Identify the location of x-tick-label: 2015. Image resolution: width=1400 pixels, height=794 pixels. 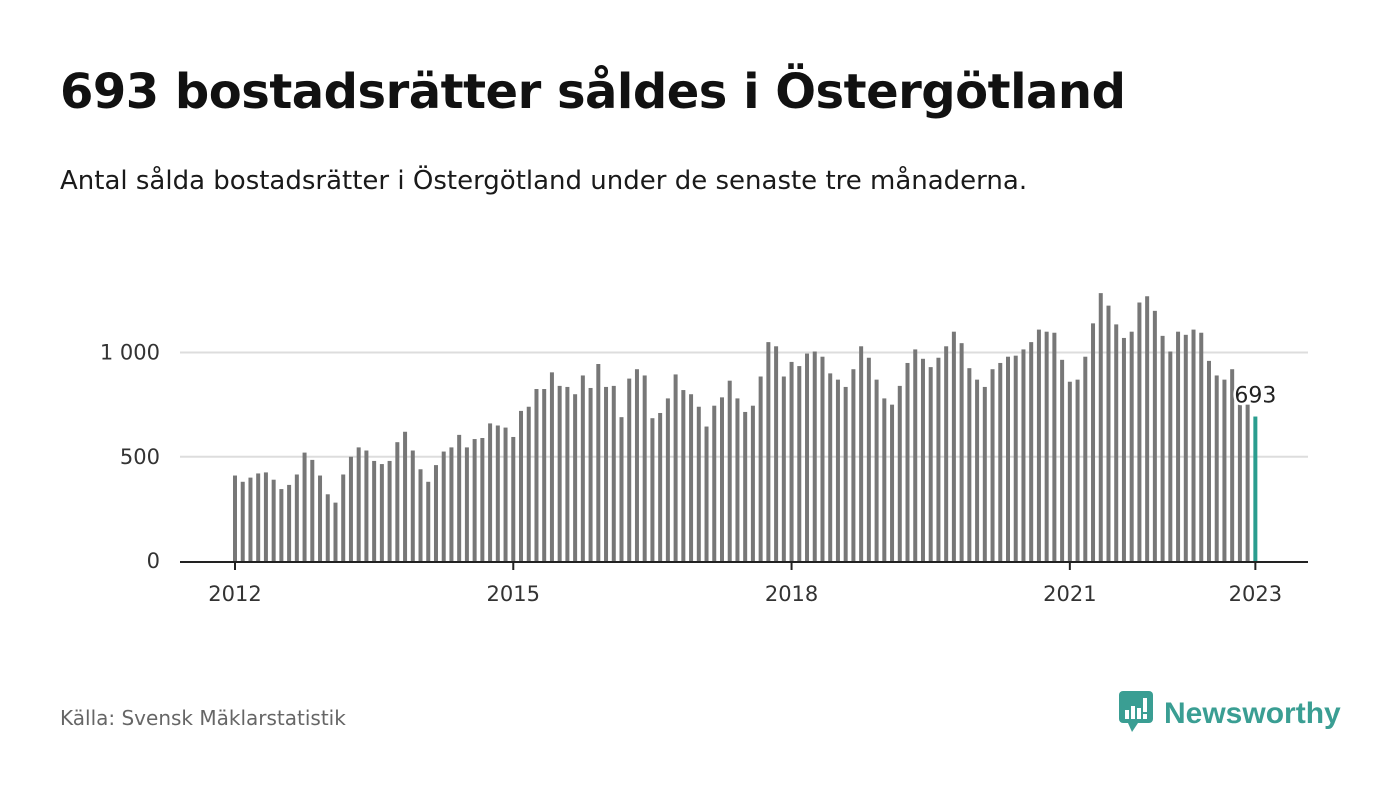
(513, 594).